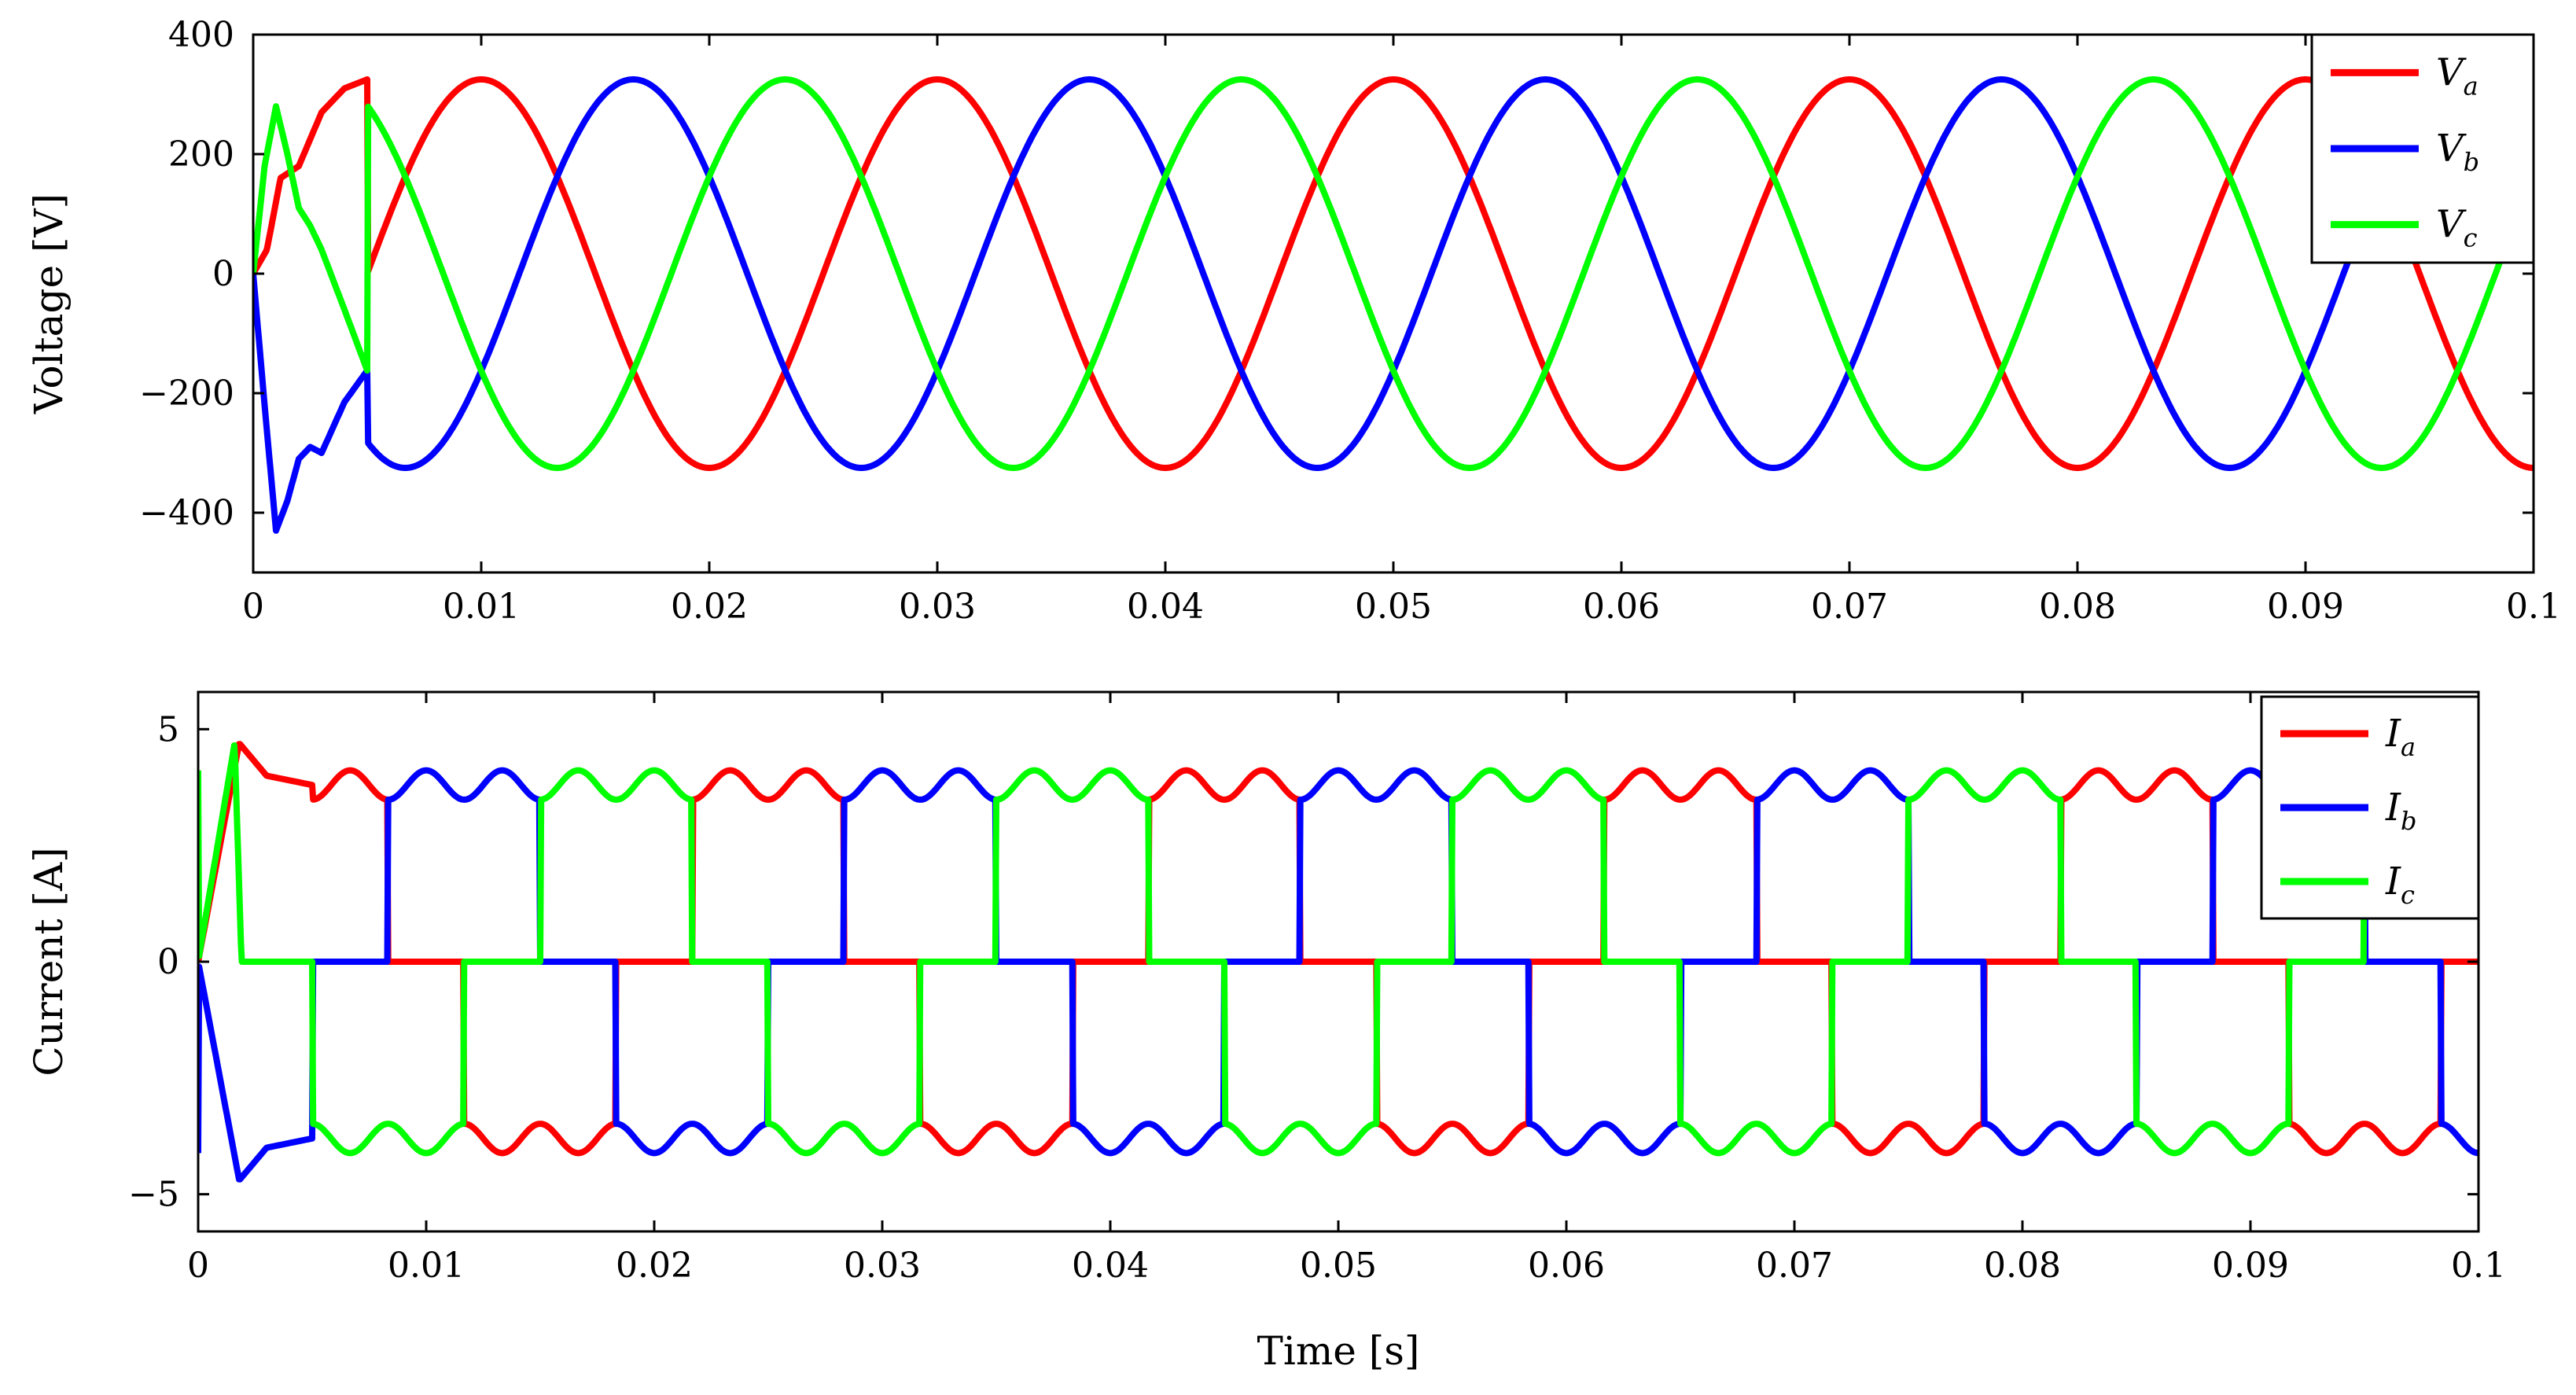 The width and height of the screenshot is (2576, 1395). Describe the element at coordinates (2457, 75) in the screenshot. I see `legend-label-a: Va` at that location.